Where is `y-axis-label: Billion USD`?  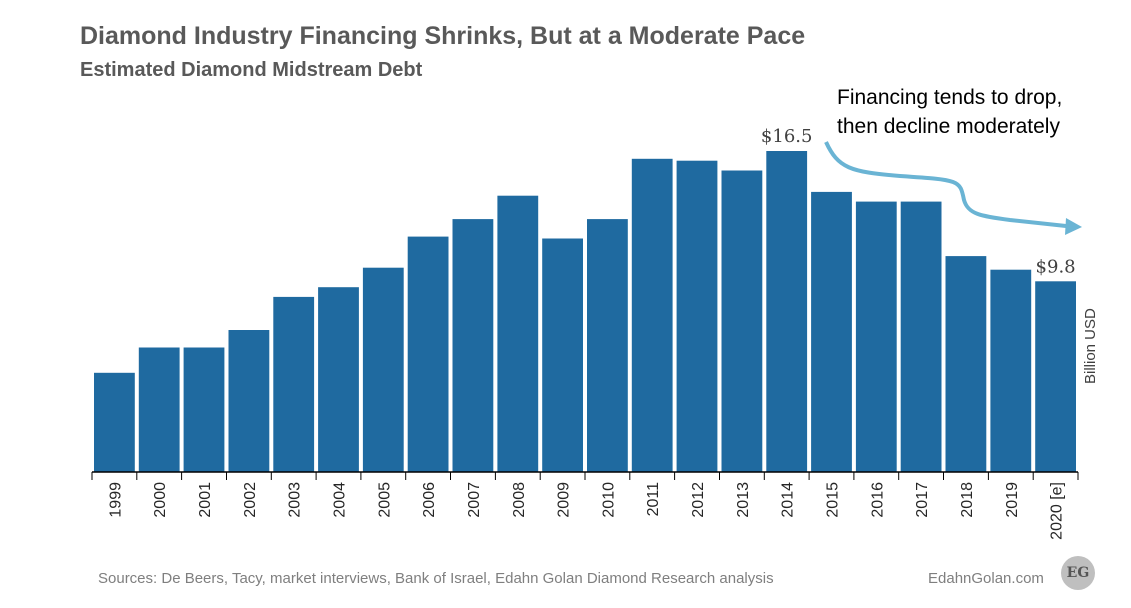 y-axis-label: Billion USD is located at coordinates (1090, 346).